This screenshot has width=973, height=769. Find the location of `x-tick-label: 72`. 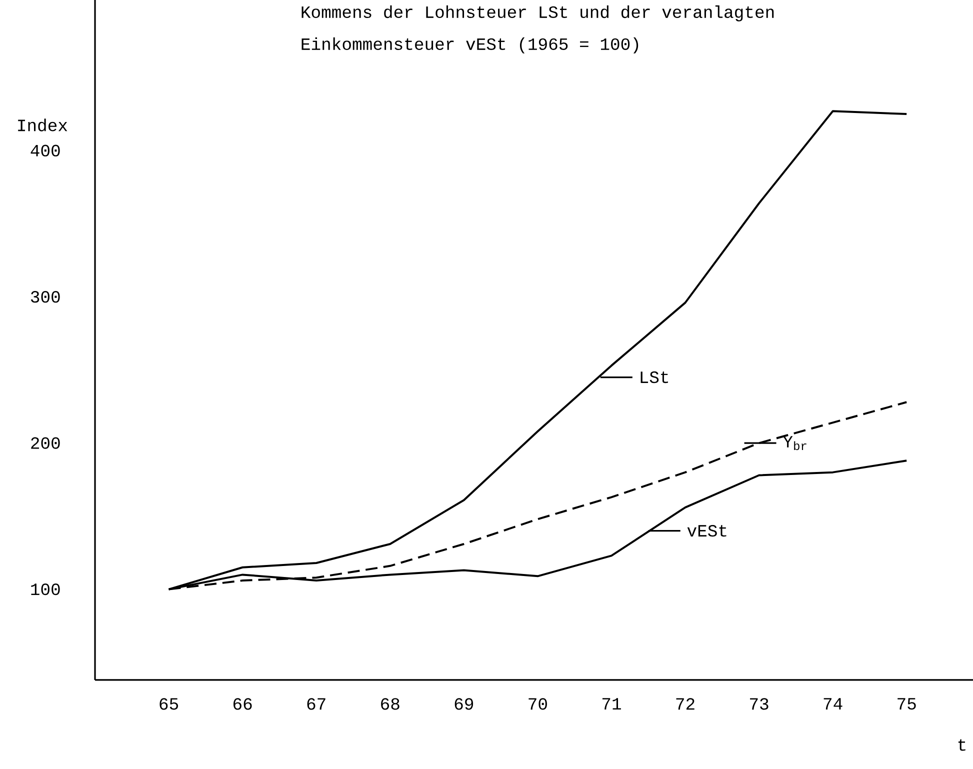

x-tick-label: 72 is located at coordinates (685, 704).